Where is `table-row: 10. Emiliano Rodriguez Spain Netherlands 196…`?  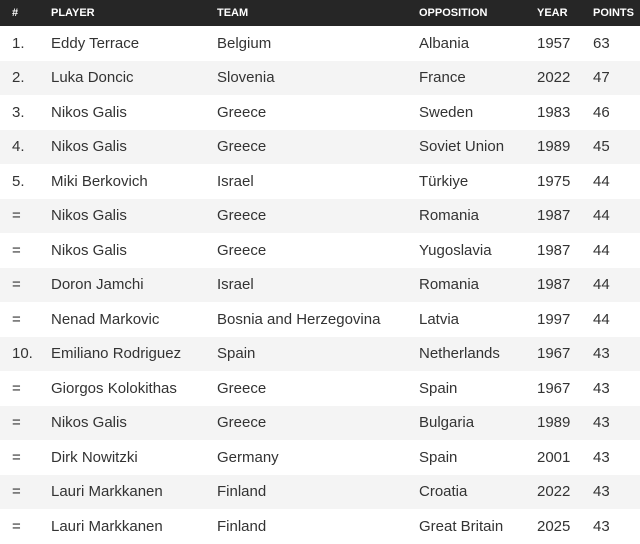
table-row: 10. Emiliano Rodriguez Spain Netherlands 196… is located at coordinates (320, 353).